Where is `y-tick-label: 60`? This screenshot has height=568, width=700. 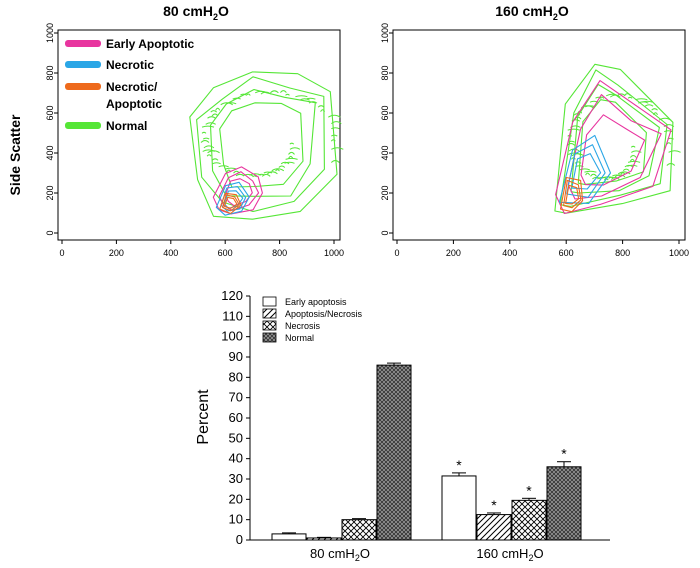 y-tick-label: 60 is located at coordinates (236, 417).